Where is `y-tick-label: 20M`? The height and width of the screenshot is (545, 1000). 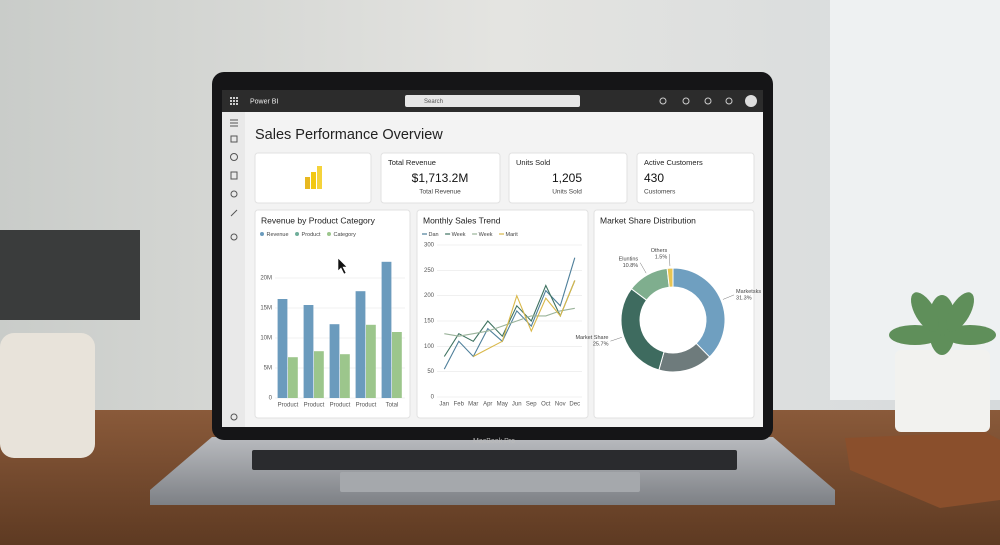 y-tick-label: 20M is located at coordinates (266, 279).